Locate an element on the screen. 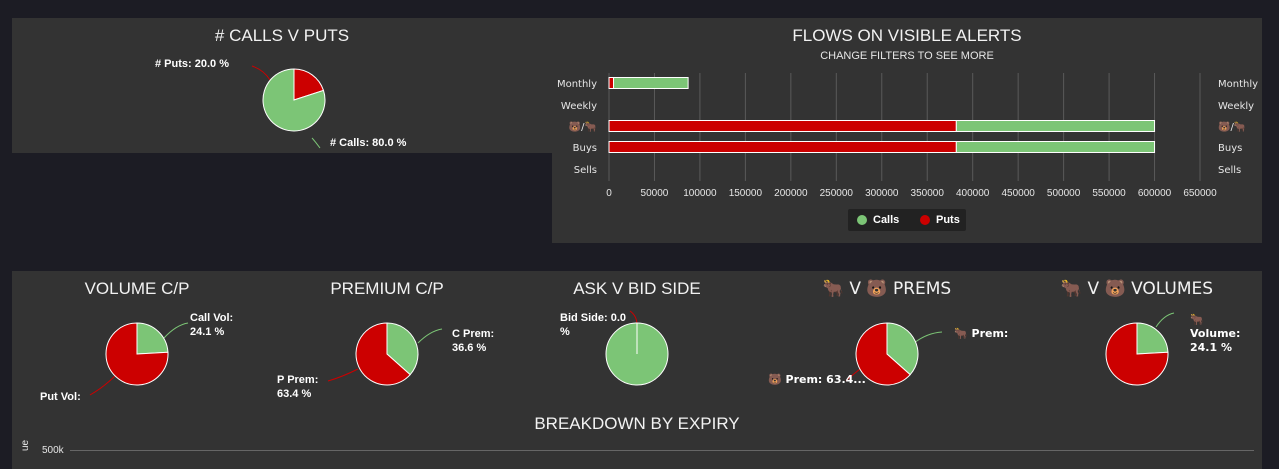 This screenshot has width=1279, height=469. flows-legend is located at coordinates (907, 220).